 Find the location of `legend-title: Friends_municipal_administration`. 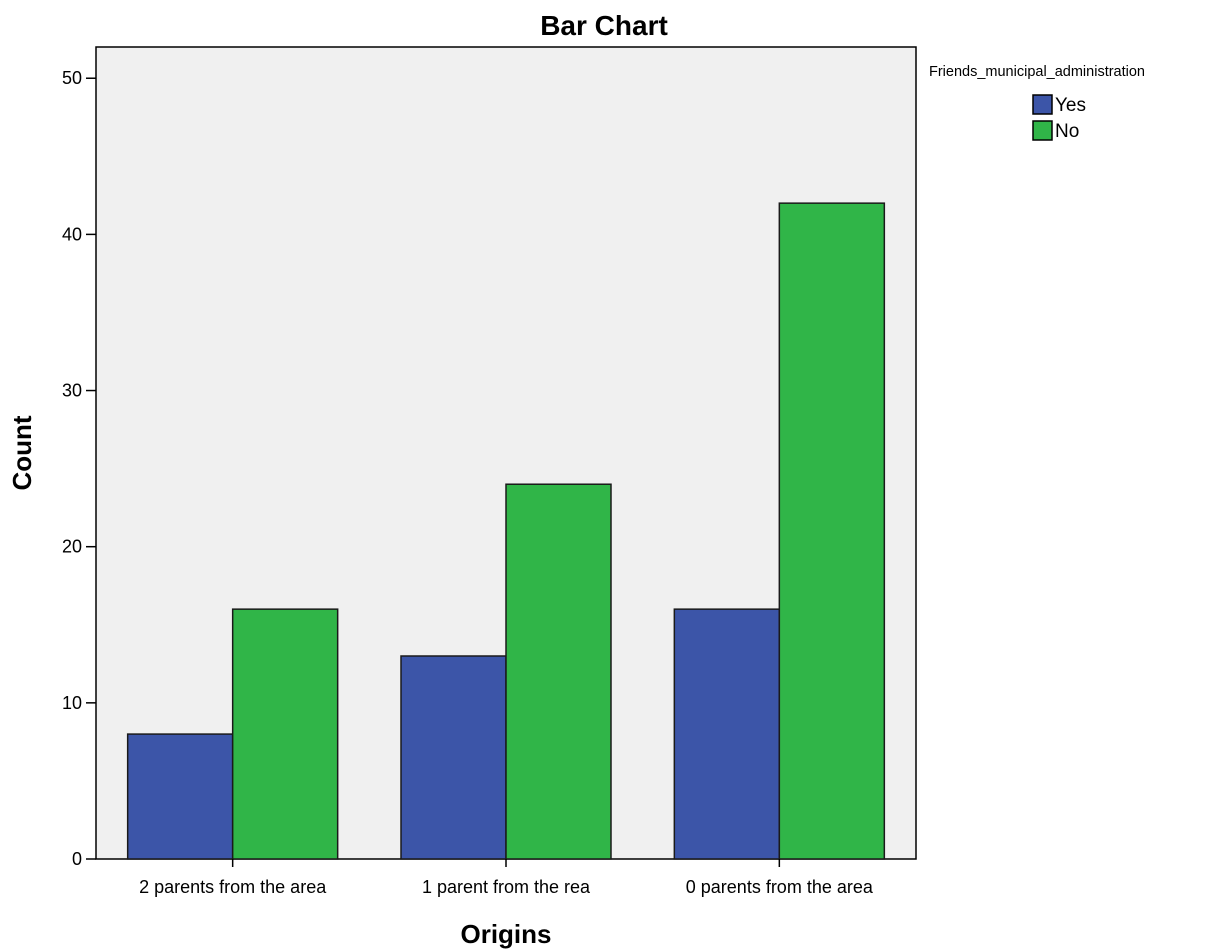

legend-title: Friends_municipal_administration is located at coordinates (1037, 72).